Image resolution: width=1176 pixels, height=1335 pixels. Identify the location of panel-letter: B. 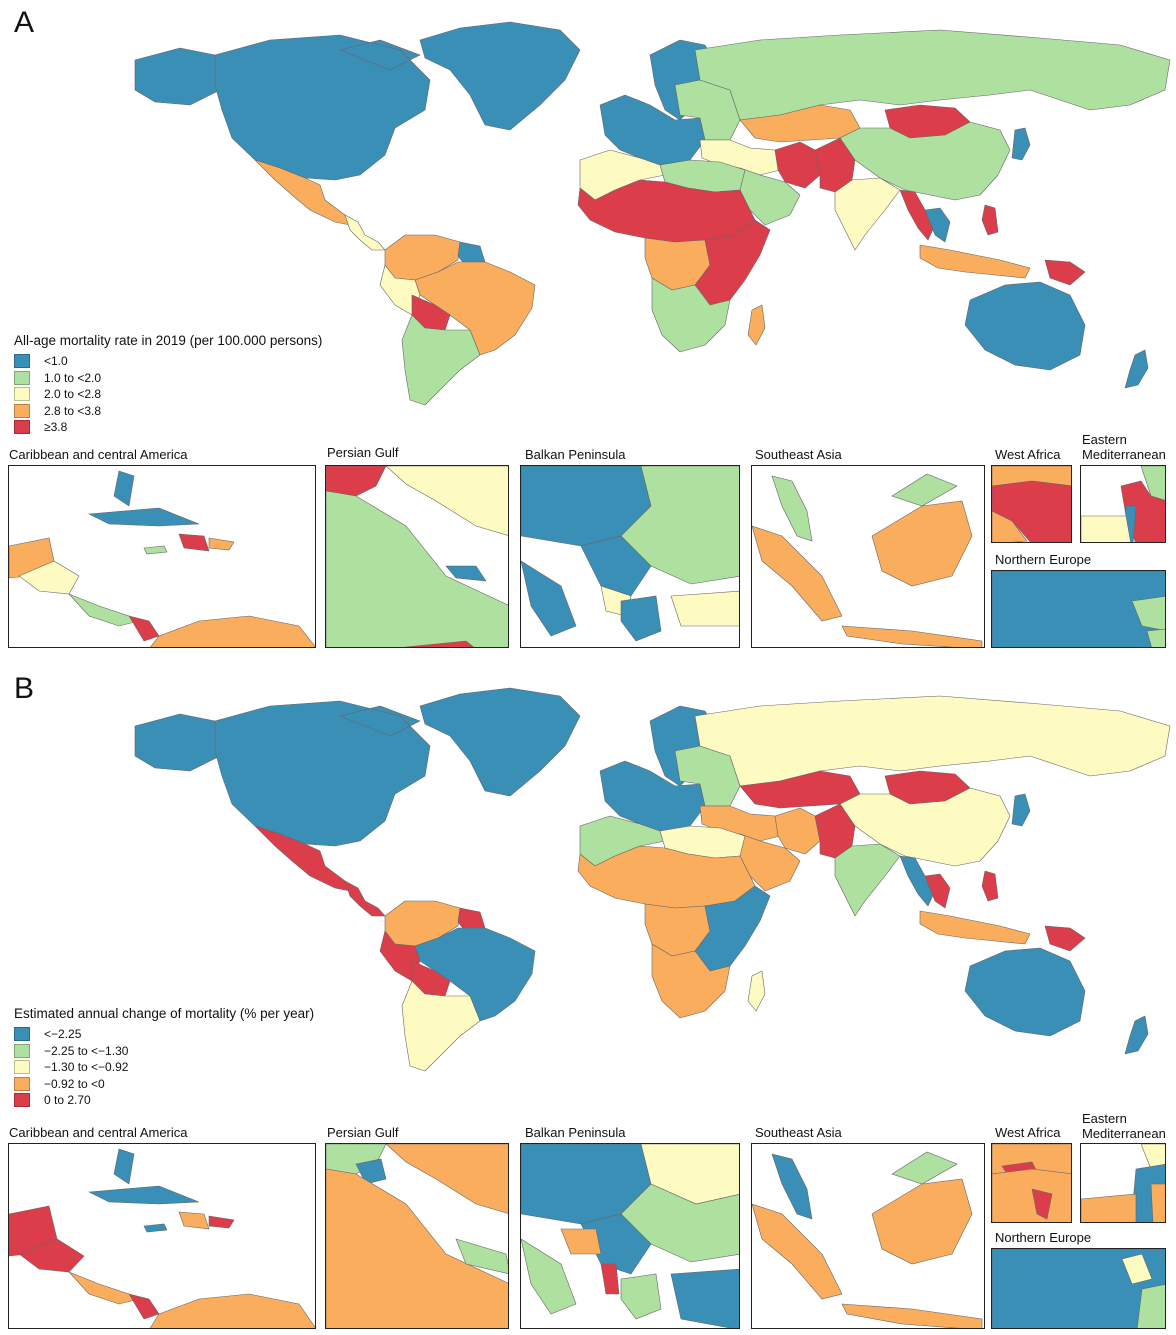
(24, 688).